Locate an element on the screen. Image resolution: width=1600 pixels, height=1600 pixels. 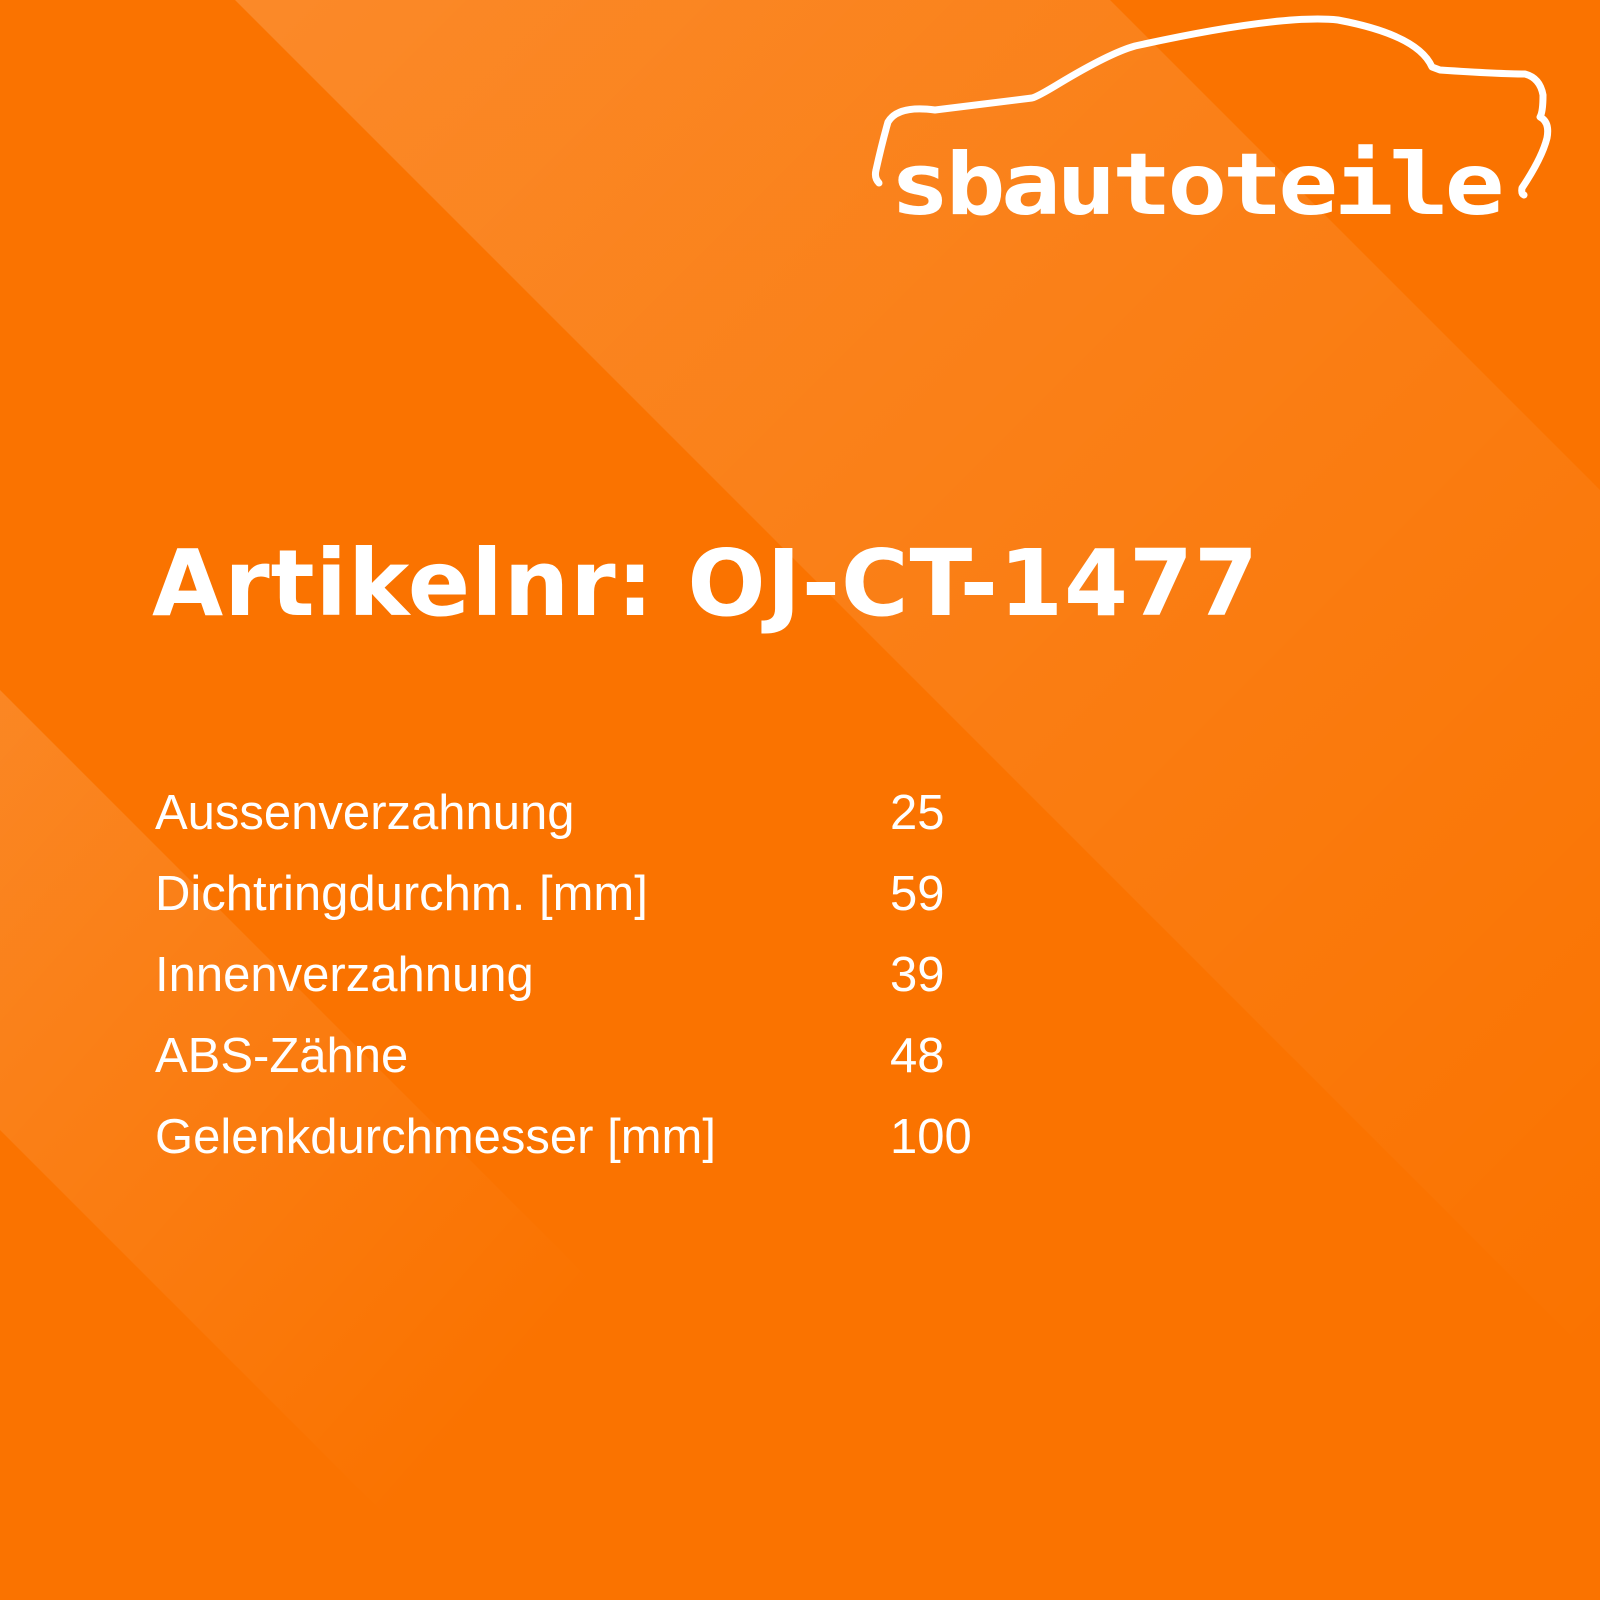
spec-label: Gelenkdurchmesser [mm] is located at coordinates (435, 1136).